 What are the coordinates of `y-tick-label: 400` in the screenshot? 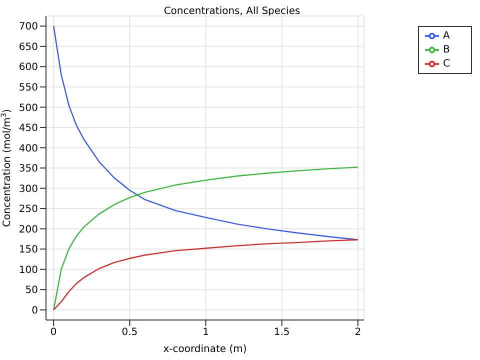 It's located at (28, 148).